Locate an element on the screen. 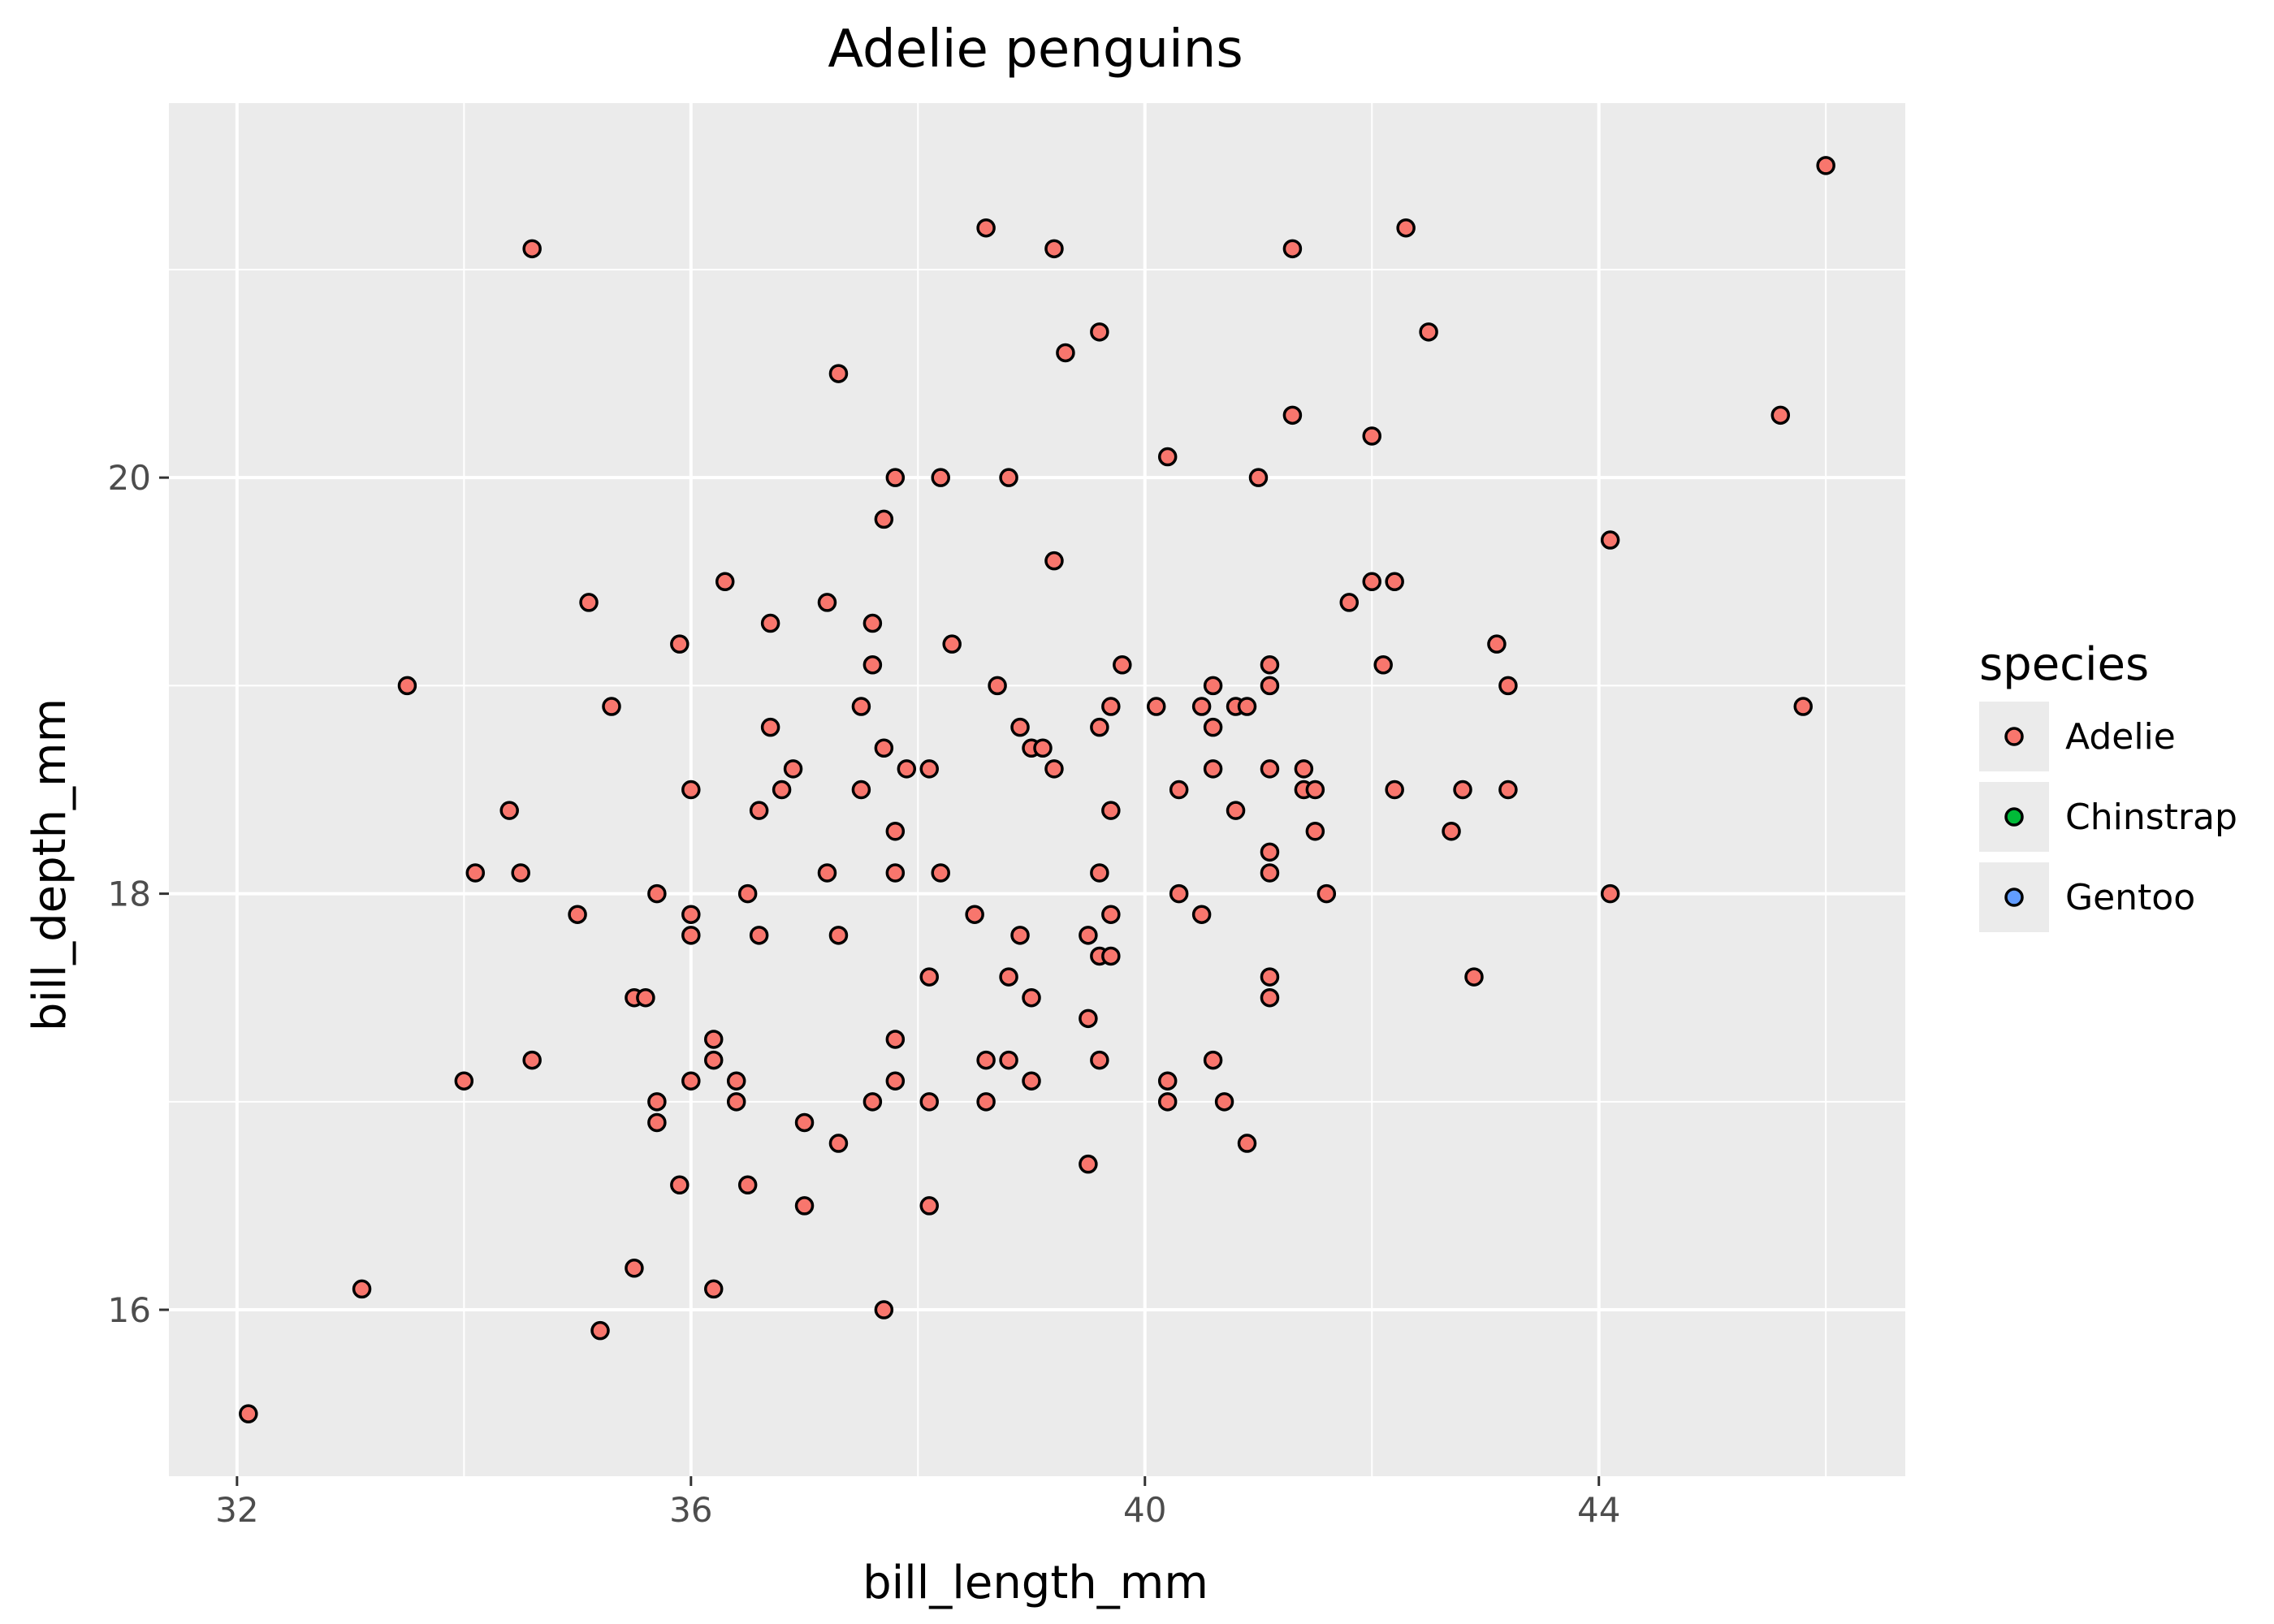 This screenshot has width=2274, height=1624. legend-label: Gentoo is located at coordinates (2130, 898).